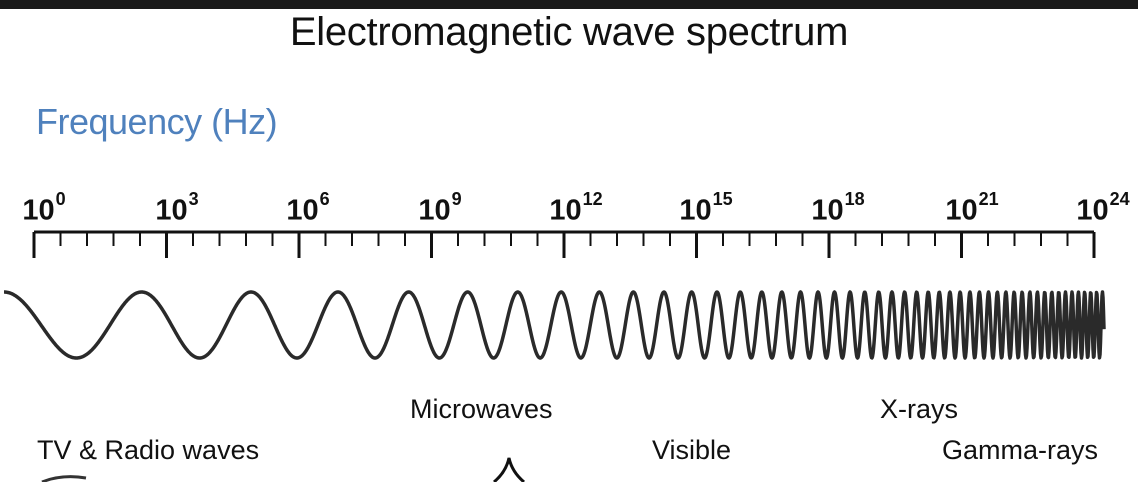  I want to click on wave-line, so click(554, 325).